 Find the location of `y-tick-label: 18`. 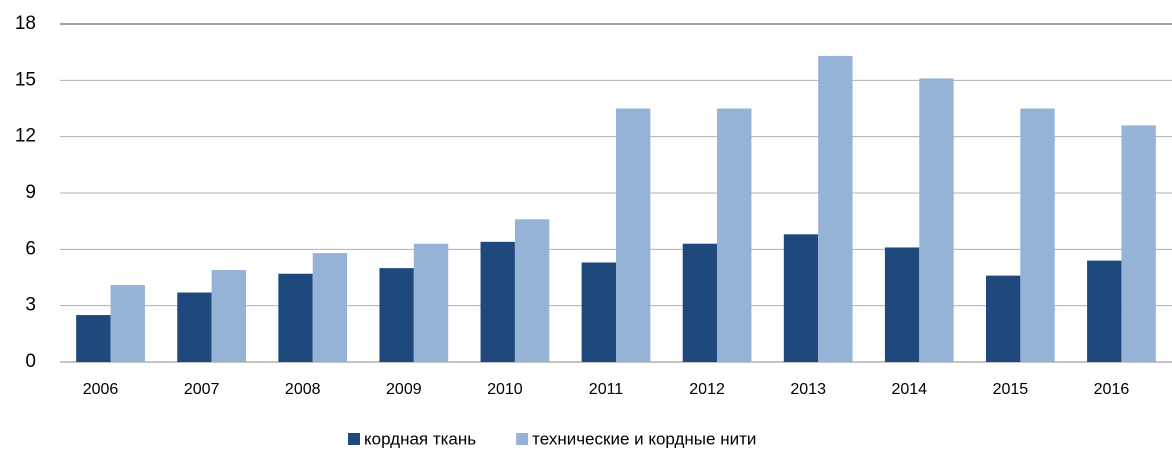

y-tick-label: 18 is located at coordinates (25, 23).